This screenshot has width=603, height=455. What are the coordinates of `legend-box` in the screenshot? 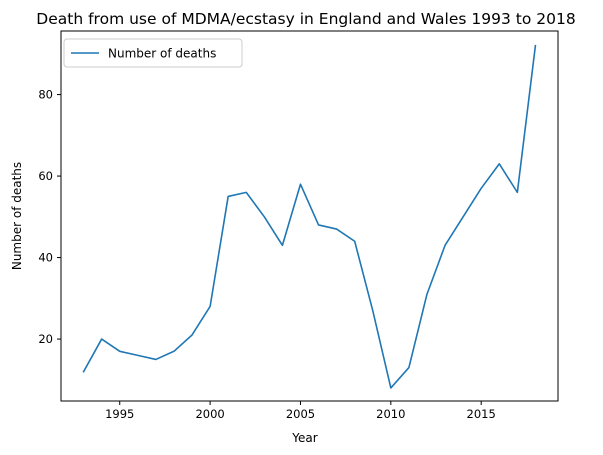 It's located at (153, 53).